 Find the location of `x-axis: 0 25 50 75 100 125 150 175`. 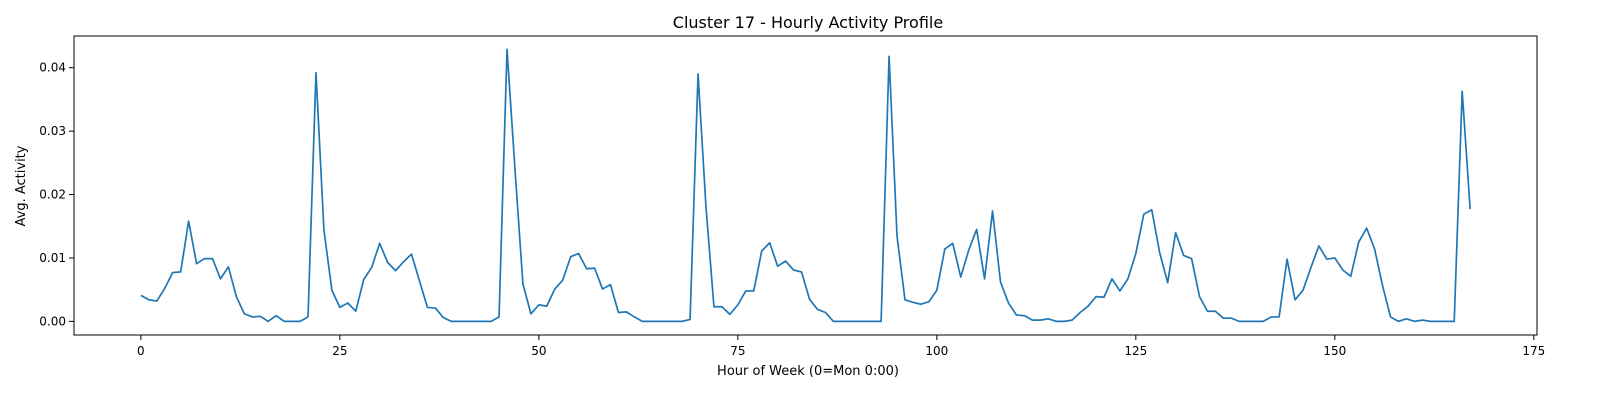

x-axis: 0 25 50 75 100 125 150 175 is located at coordinates (841, 346).